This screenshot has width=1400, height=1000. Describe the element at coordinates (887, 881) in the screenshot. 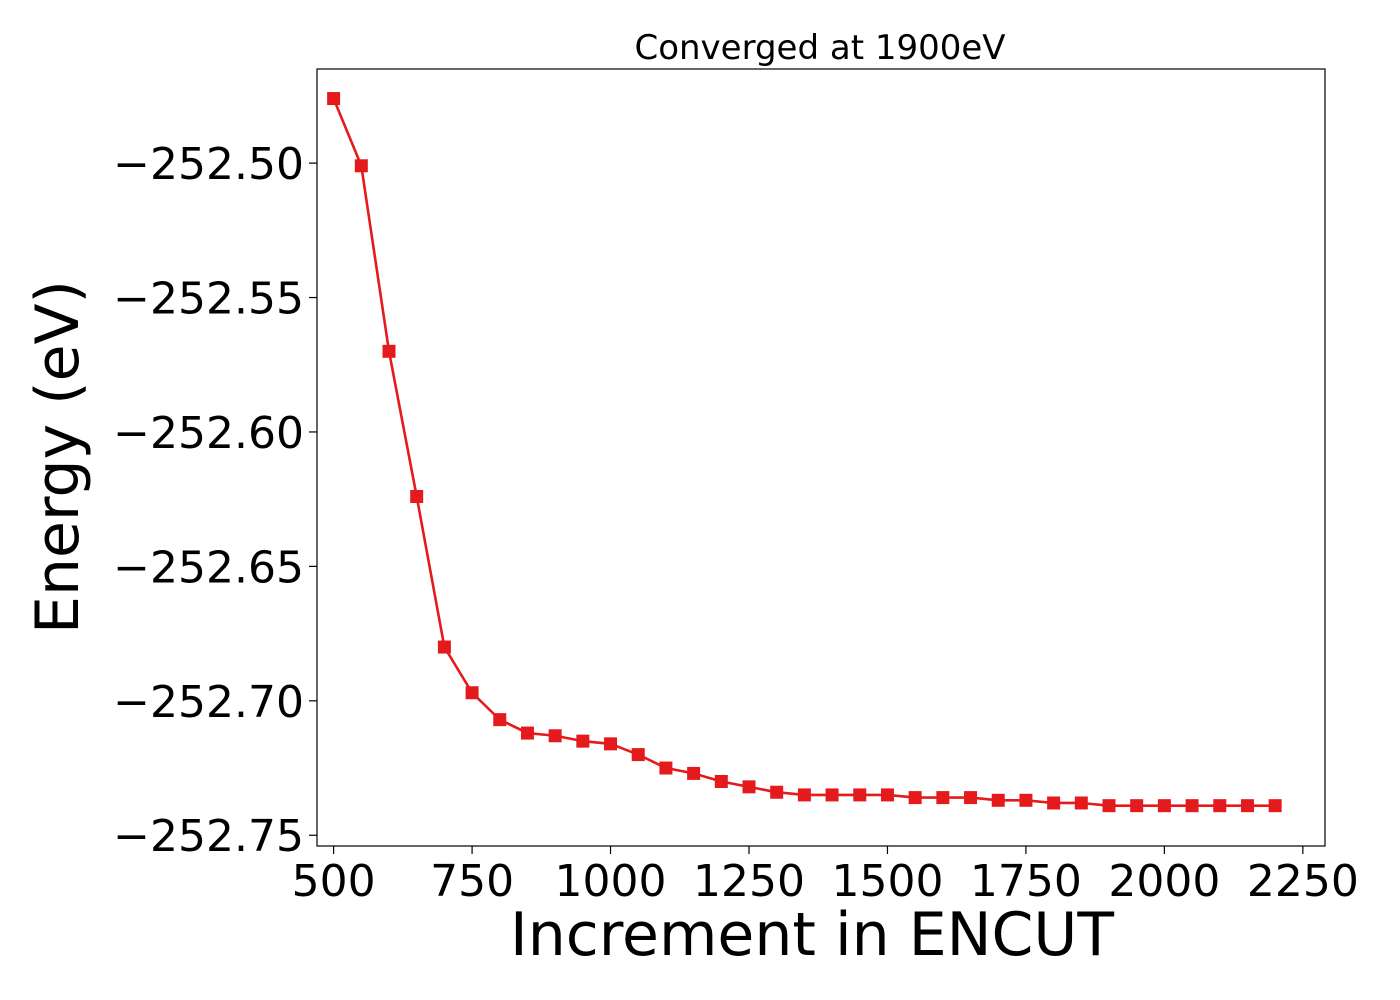

I see `x-tick-label: 1500` at that location.